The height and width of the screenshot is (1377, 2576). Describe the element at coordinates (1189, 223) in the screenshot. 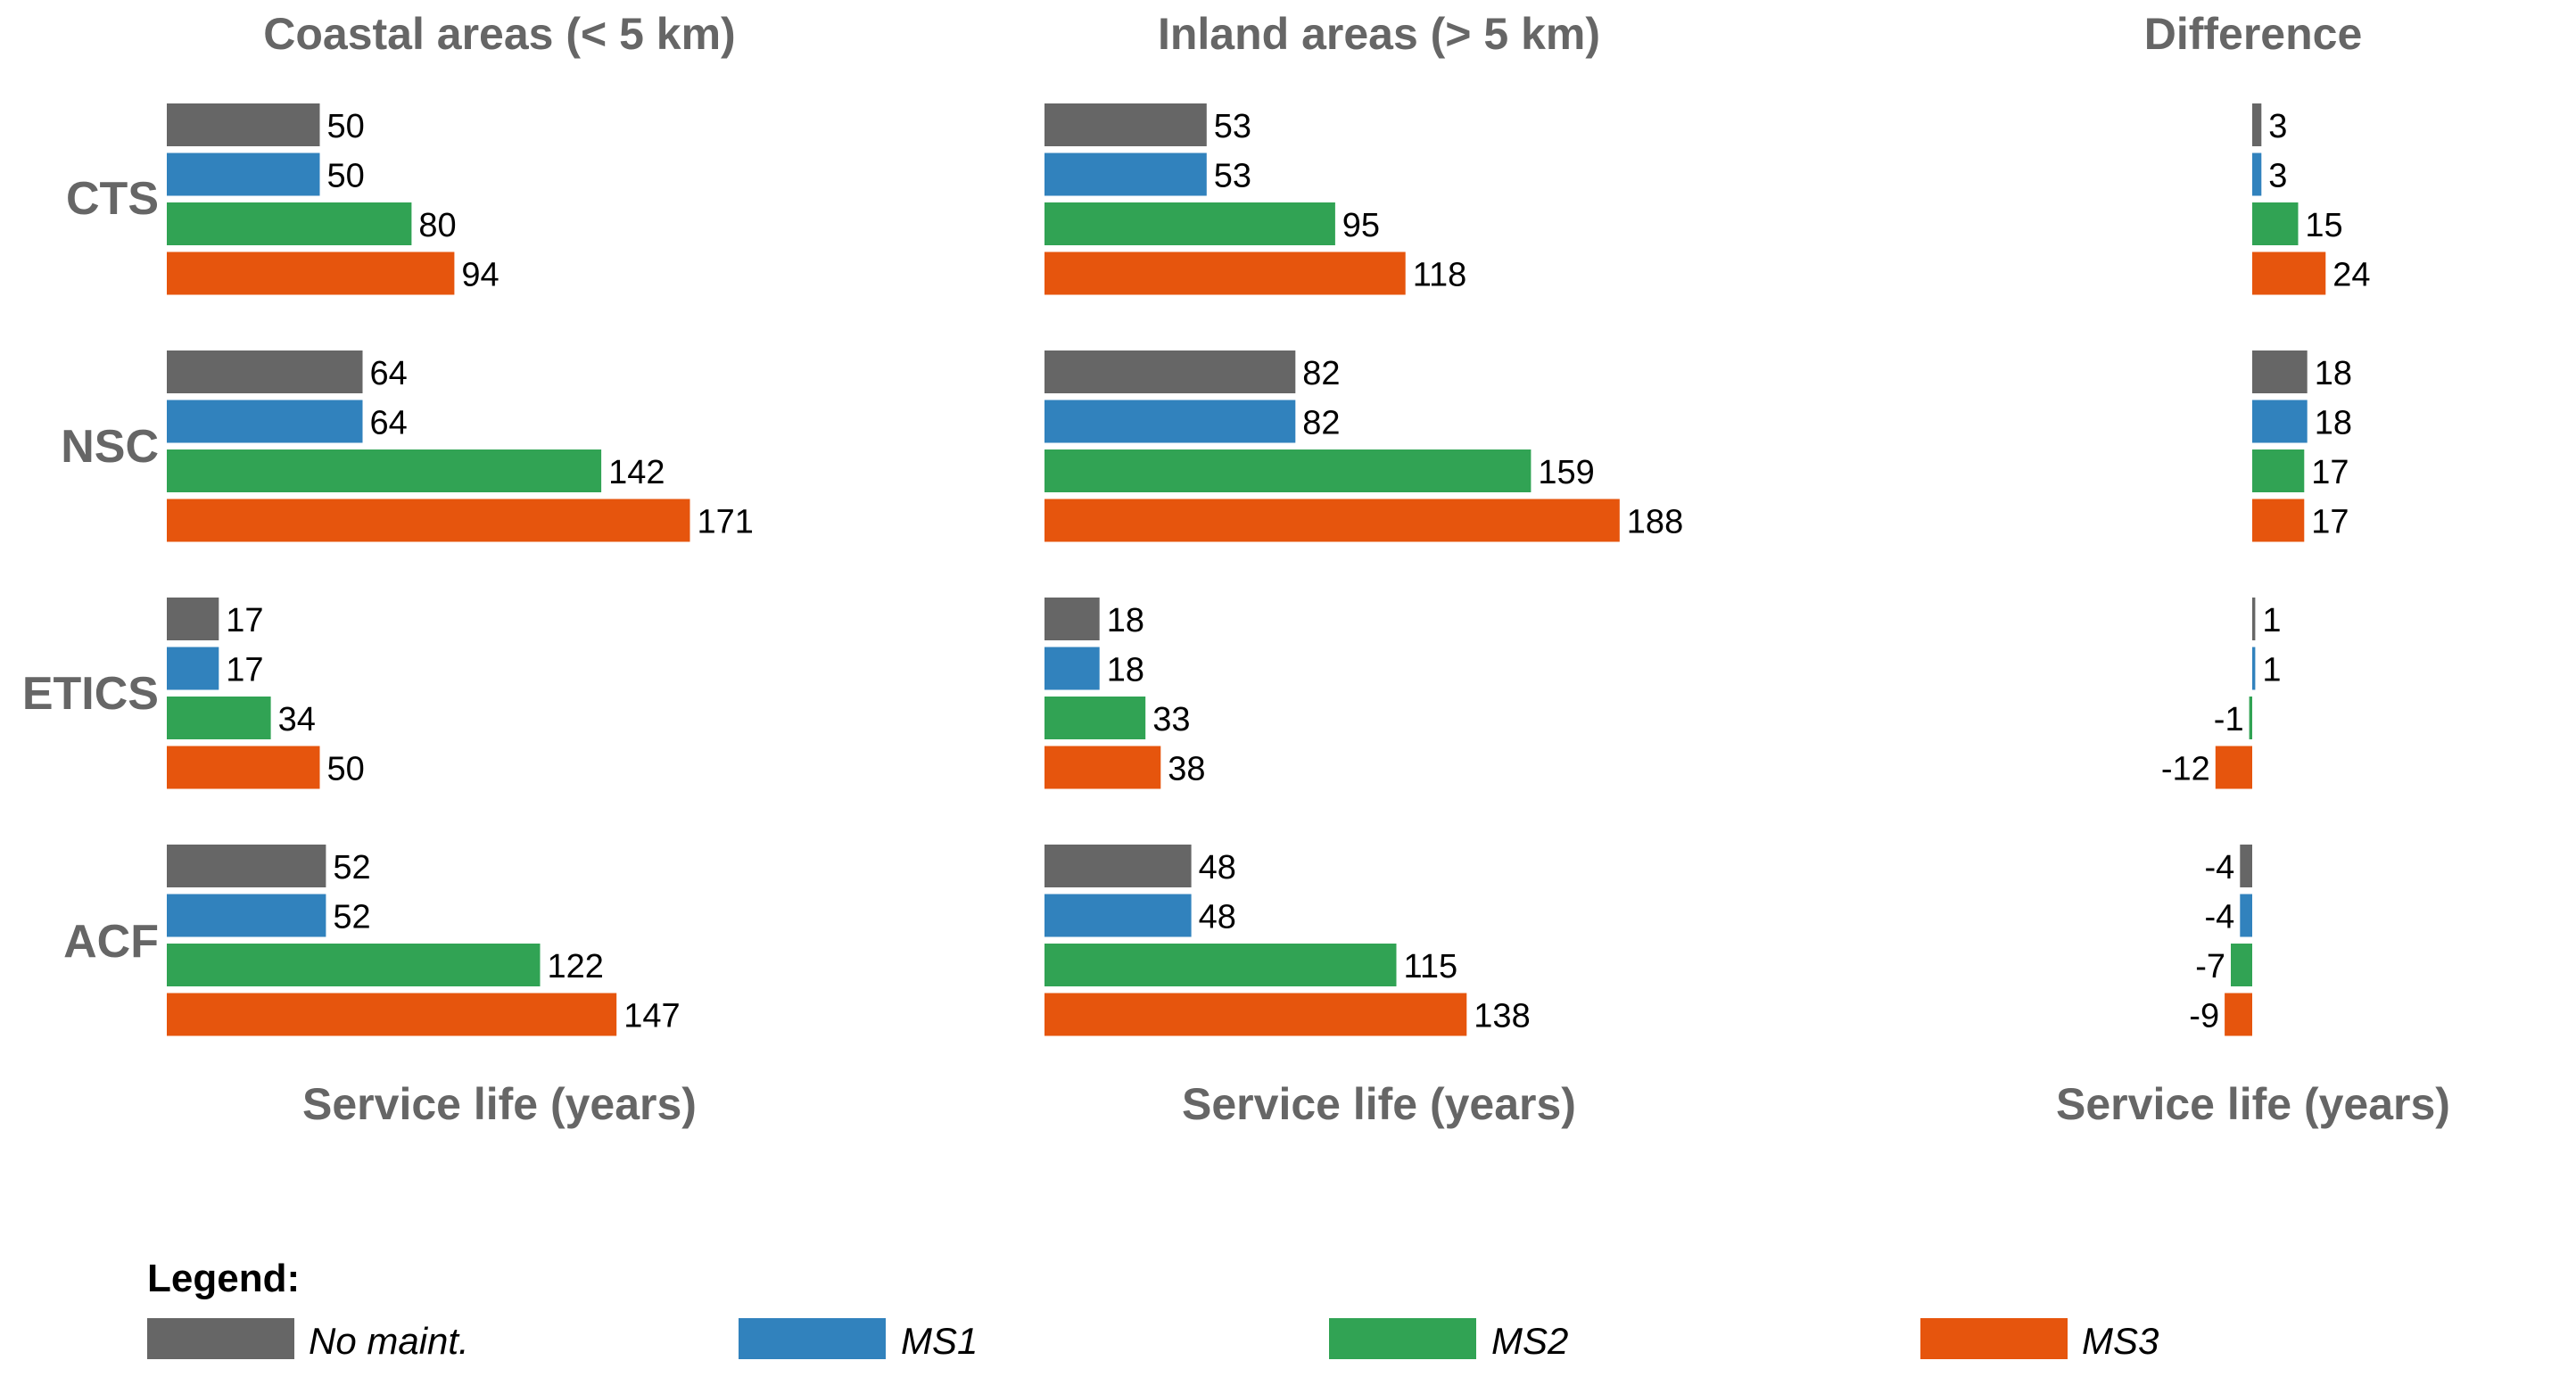

I see `bar-p1-cts-ms2` at that location.